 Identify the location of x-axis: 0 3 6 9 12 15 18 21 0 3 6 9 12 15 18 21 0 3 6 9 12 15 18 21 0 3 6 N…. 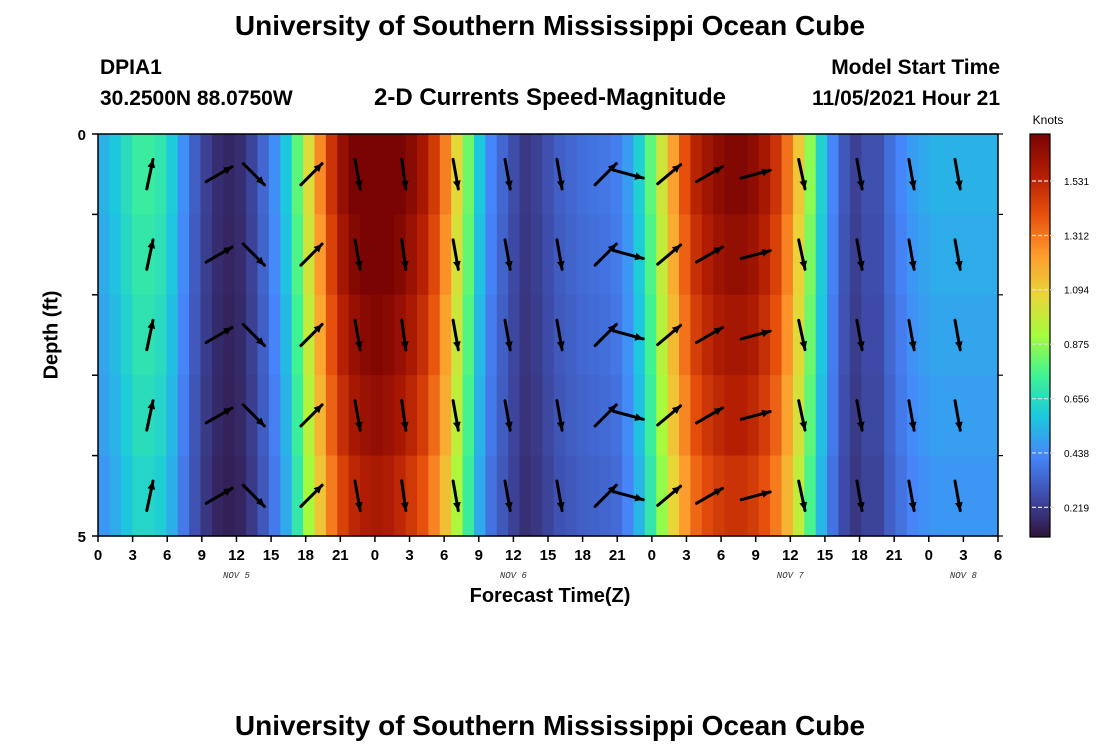
(548, 558).